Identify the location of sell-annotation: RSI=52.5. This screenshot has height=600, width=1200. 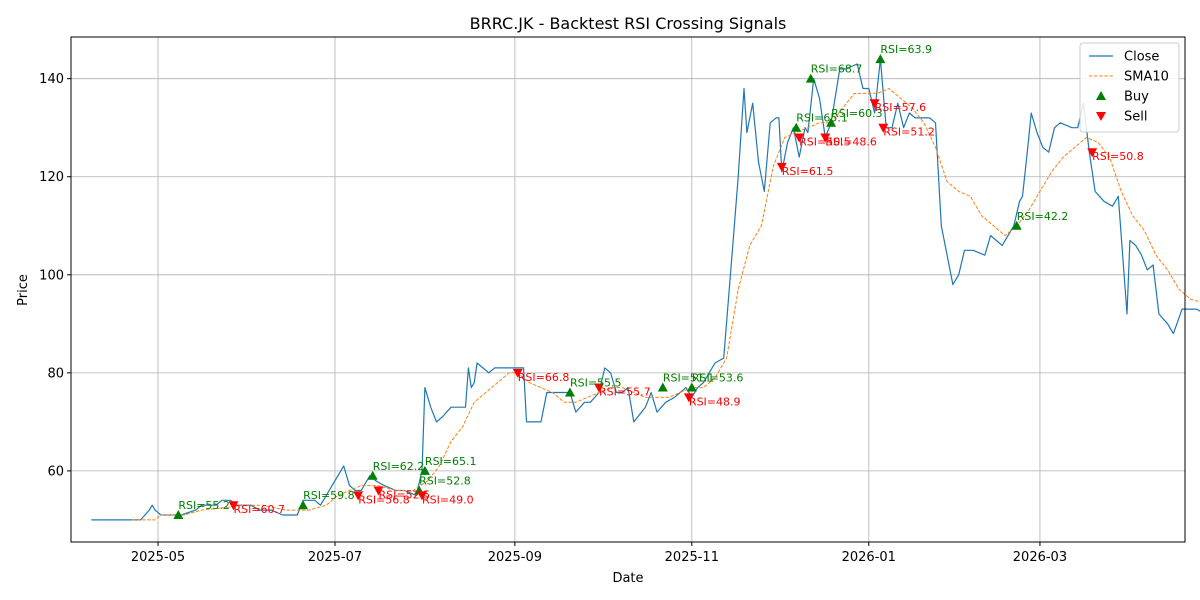
(405, 495).